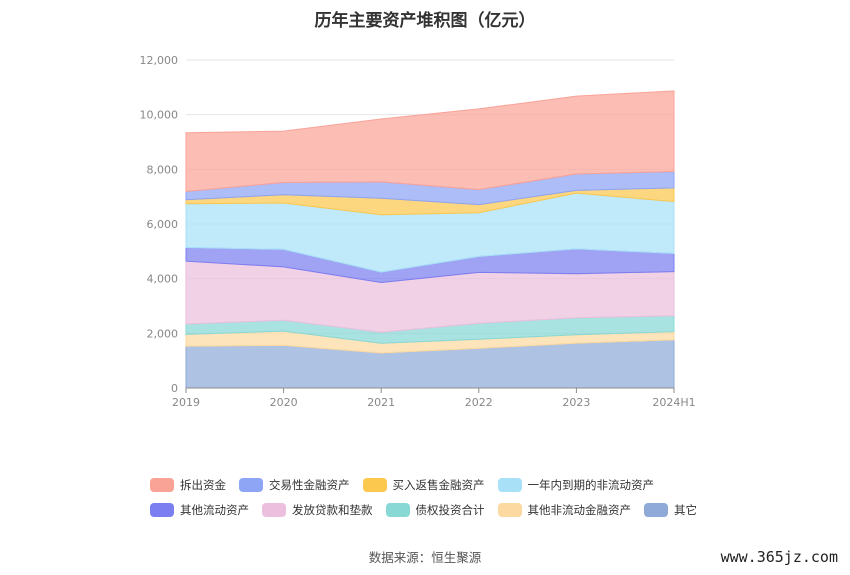  I want to click on legend-item: 买入返售金融资产, so click(423, 485).